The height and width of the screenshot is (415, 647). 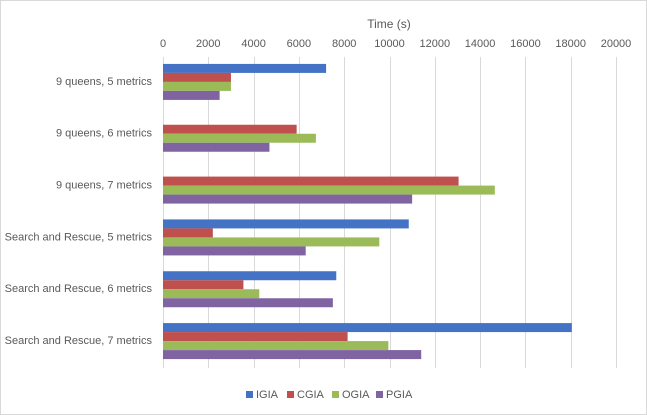 What do you see at coordinates (267, 395) in the screenshot?
I see `legend-label-igia: IGIA` at bounding box center [267, 395].